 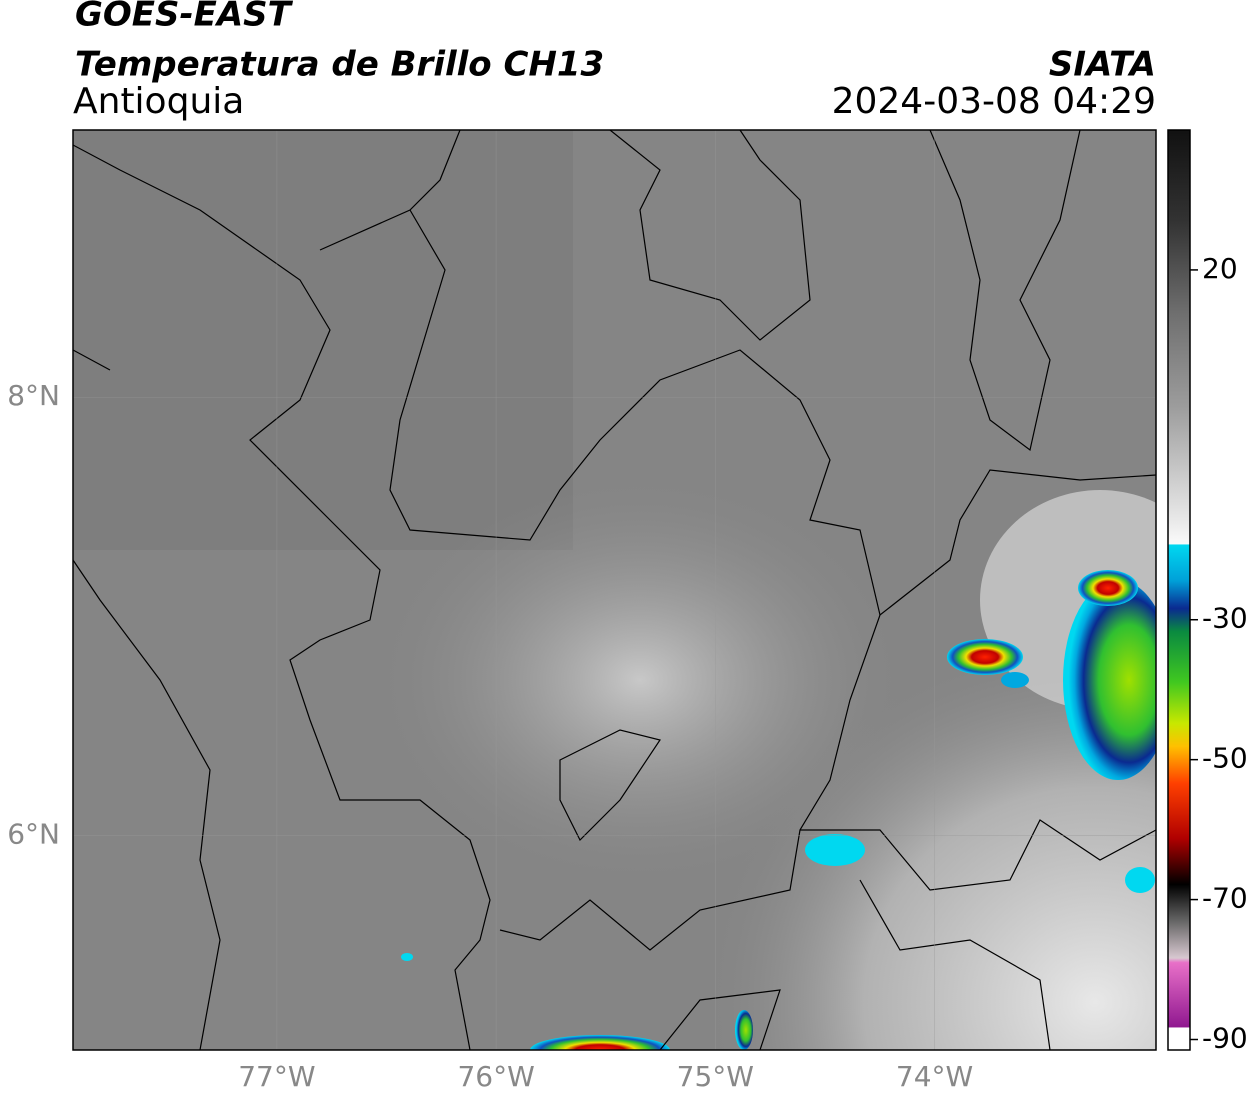 I want to click on colorbar-tick-label: -50, so click(x=1225, y=758).